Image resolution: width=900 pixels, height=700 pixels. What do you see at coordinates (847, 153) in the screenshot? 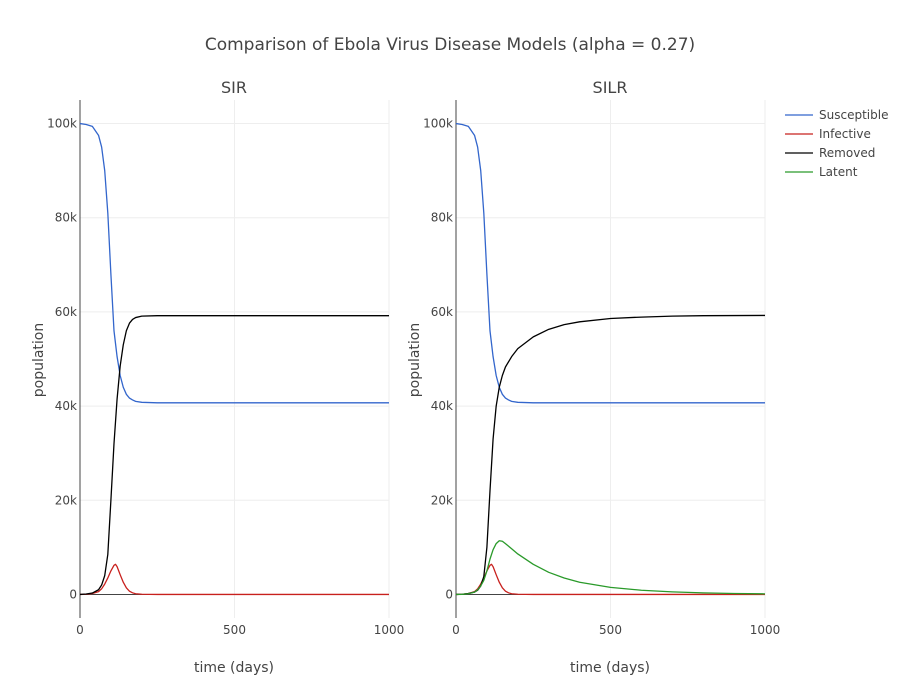
I see `legend-label-removed: Removed` at bounding box center [847, 153].